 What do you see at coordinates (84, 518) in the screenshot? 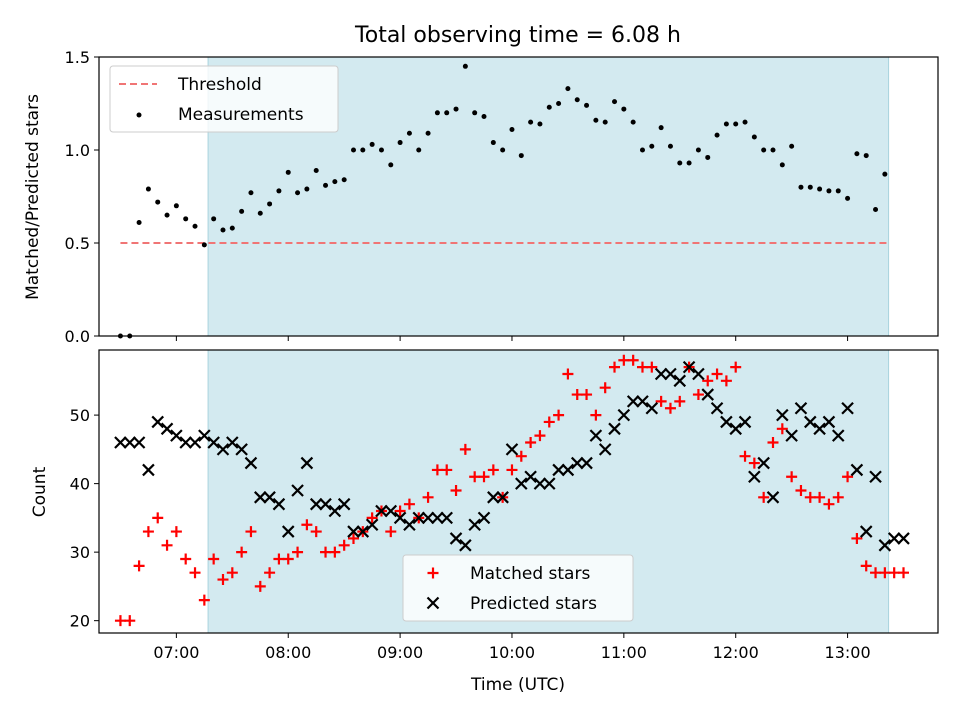
I see `bottom-y-ticks: 20 30 40 50` at bounding box center [84, 518].